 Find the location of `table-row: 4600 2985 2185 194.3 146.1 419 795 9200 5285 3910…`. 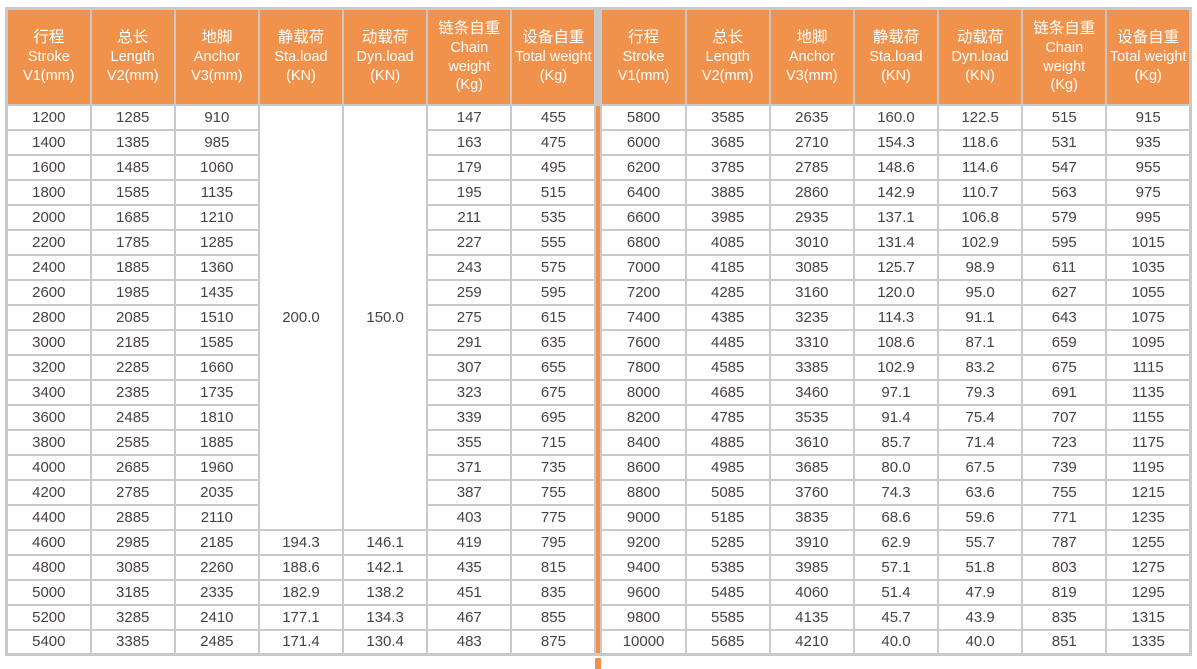

table-row: 4600 2985 2185 194.3 146.1 419 795 9200 5285 3910… is located at coordinates (598, 542).